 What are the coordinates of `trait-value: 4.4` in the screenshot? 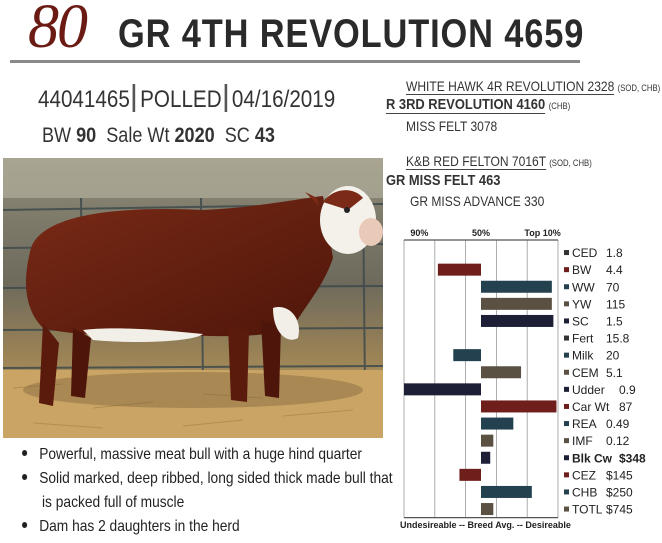 It's located at (614, 270).